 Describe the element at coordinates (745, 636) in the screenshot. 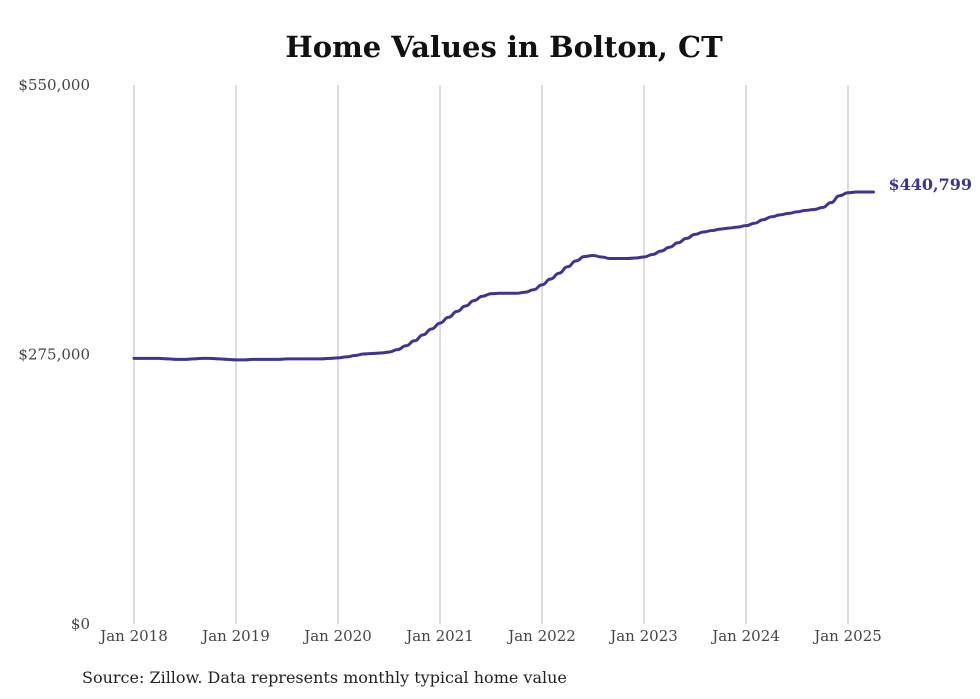

I see `x-tick-label: Jan 2024` at that location.